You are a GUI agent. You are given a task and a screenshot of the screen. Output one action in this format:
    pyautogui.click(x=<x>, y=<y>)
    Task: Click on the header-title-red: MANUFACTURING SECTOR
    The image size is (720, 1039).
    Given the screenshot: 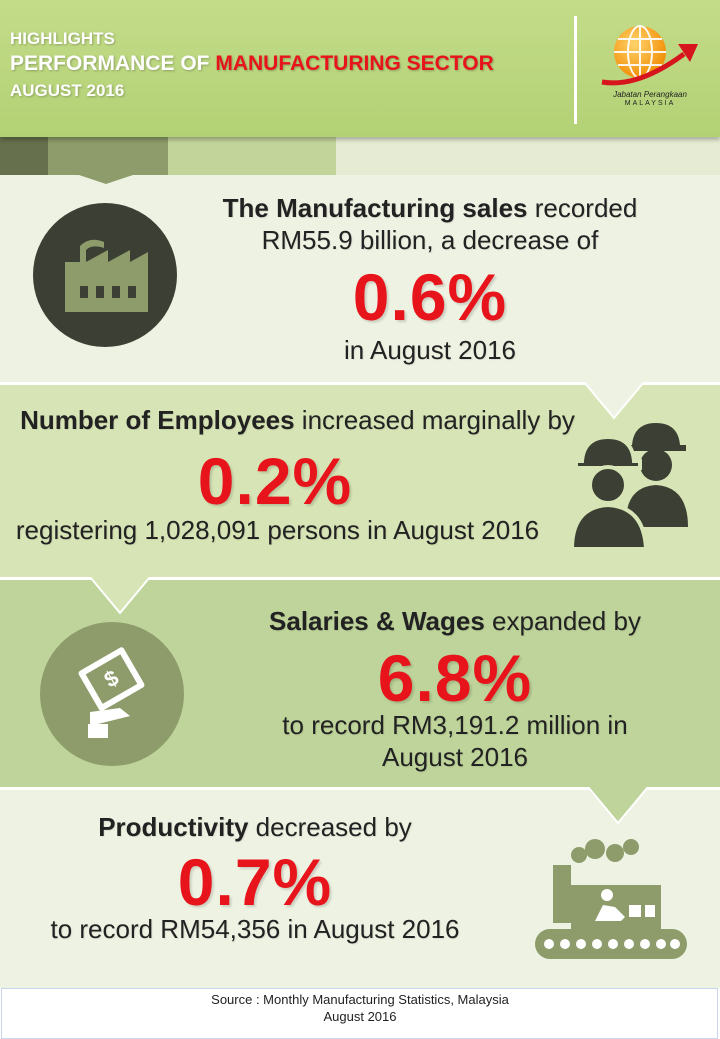 What is the action you would take?
    pyautogui.click(x=354, y=63)
    